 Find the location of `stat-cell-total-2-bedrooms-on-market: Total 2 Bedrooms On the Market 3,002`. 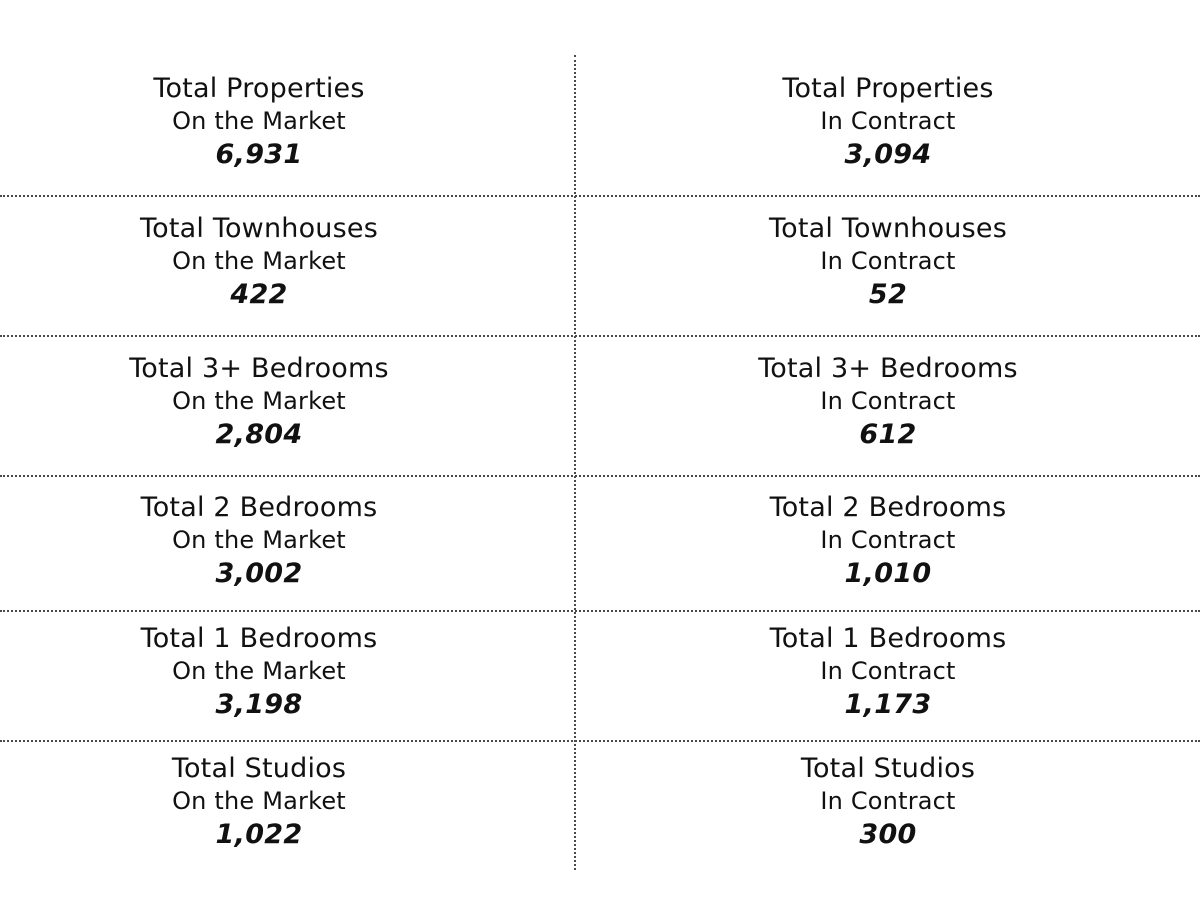

stat-cell-total-2-bedrooms-on-market: Total 2 Bedrooms On the Market 3,002 is located at coordinates (259, 542).